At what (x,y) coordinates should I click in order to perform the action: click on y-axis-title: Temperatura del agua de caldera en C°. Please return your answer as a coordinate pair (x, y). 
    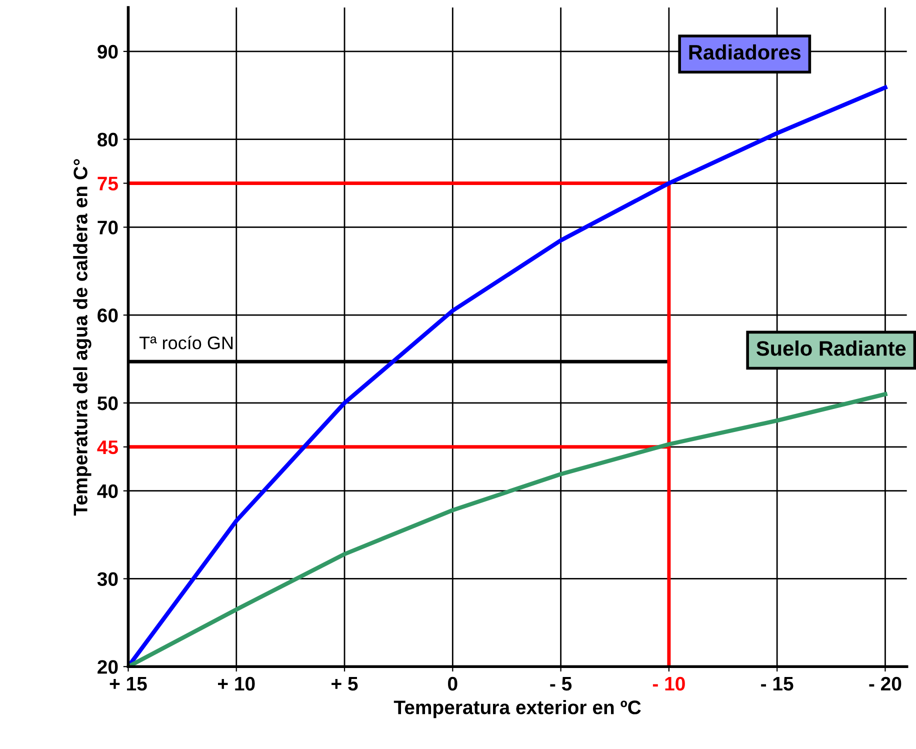
    Looking at the image, I should click on (82, 337).